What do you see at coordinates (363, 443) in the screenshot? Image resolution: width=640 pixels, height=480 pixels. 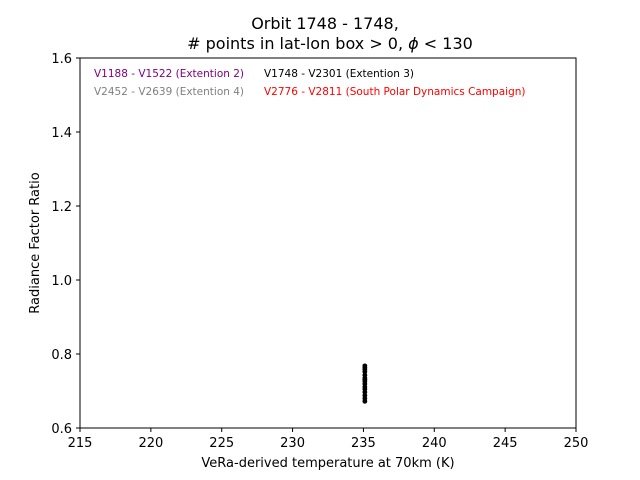 I see `x-tick-label: 235` at bounding box center [363, 443].